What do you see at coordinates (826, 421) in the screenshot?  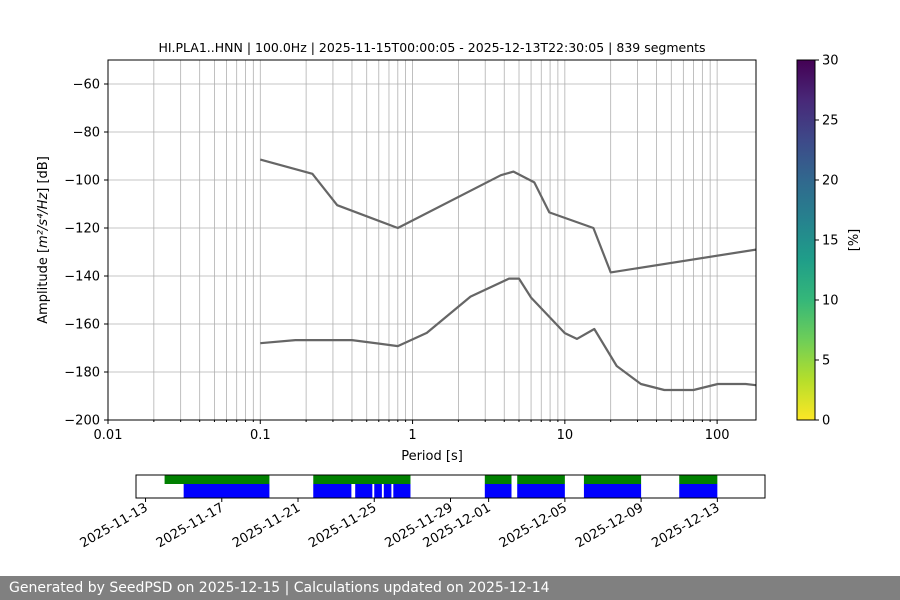 I see `colorbar-tick-label: 0` at bounding box center [826, 421].